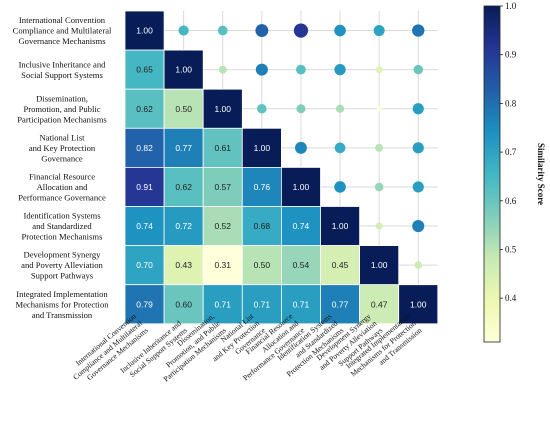  Describe the element at coordinates (144, 187) in the screenshot. I see `cell-value-label: 0.91` at that location.